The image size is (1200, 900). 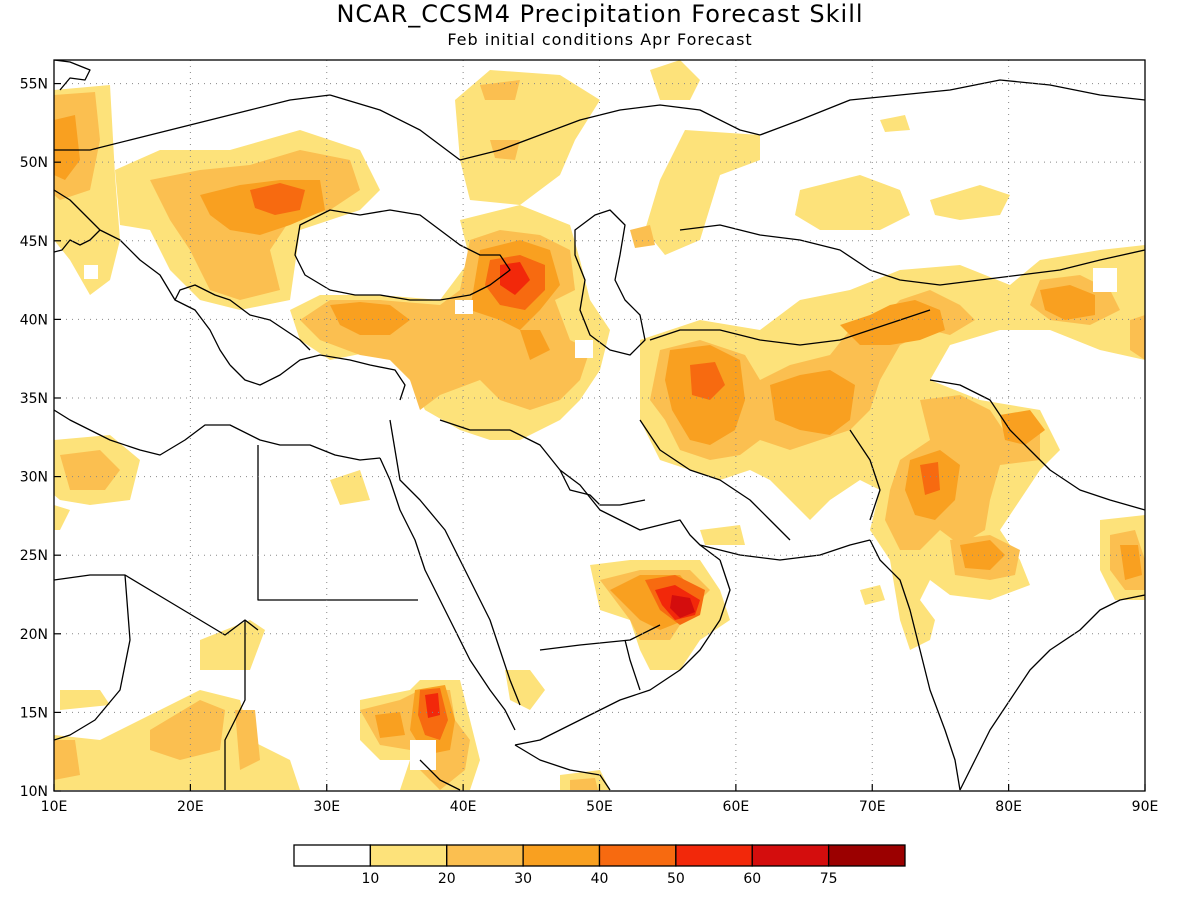 I want to click on x-tick-label: 20E, so click(x=190, y=807).